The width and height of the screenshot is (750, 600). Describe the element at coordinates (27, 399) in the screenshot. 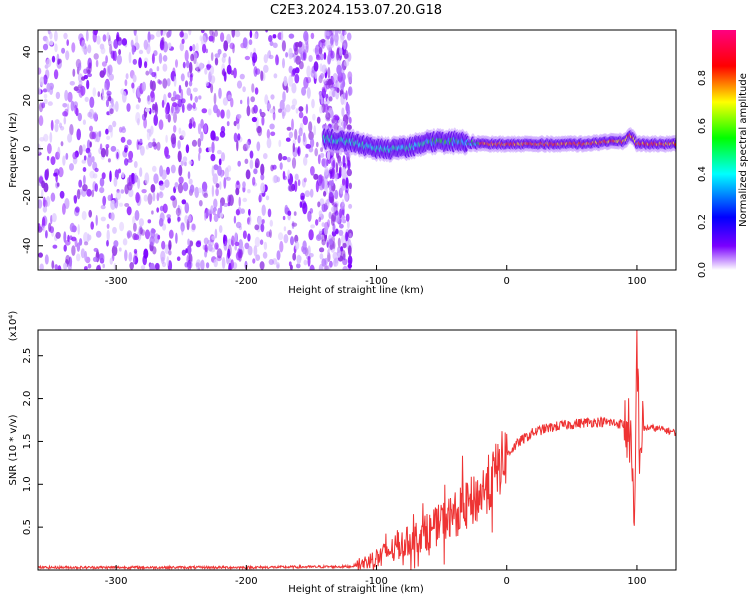

I see `y-tick-label: 2.0` at that location.